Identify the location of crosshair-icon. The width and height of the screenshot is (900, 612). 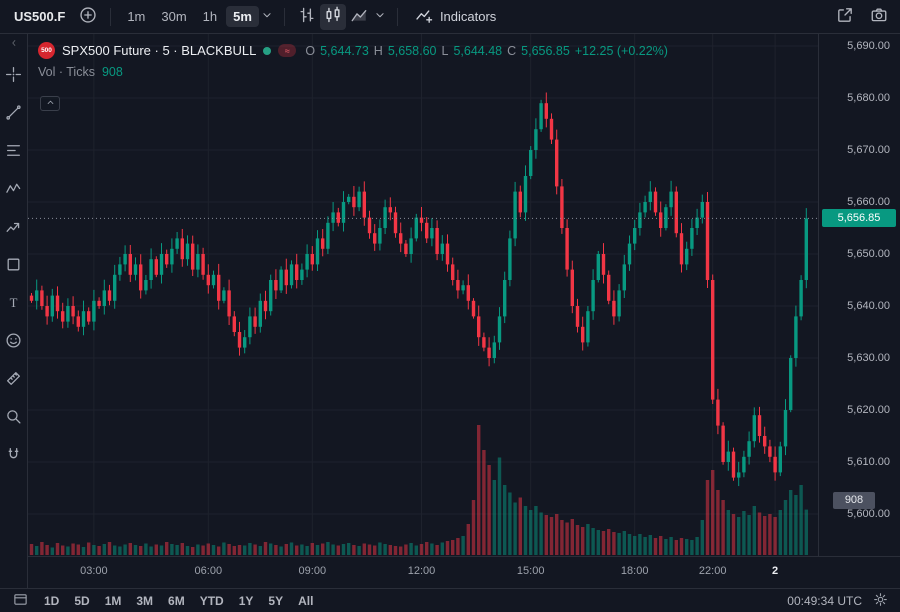
(13, 76).